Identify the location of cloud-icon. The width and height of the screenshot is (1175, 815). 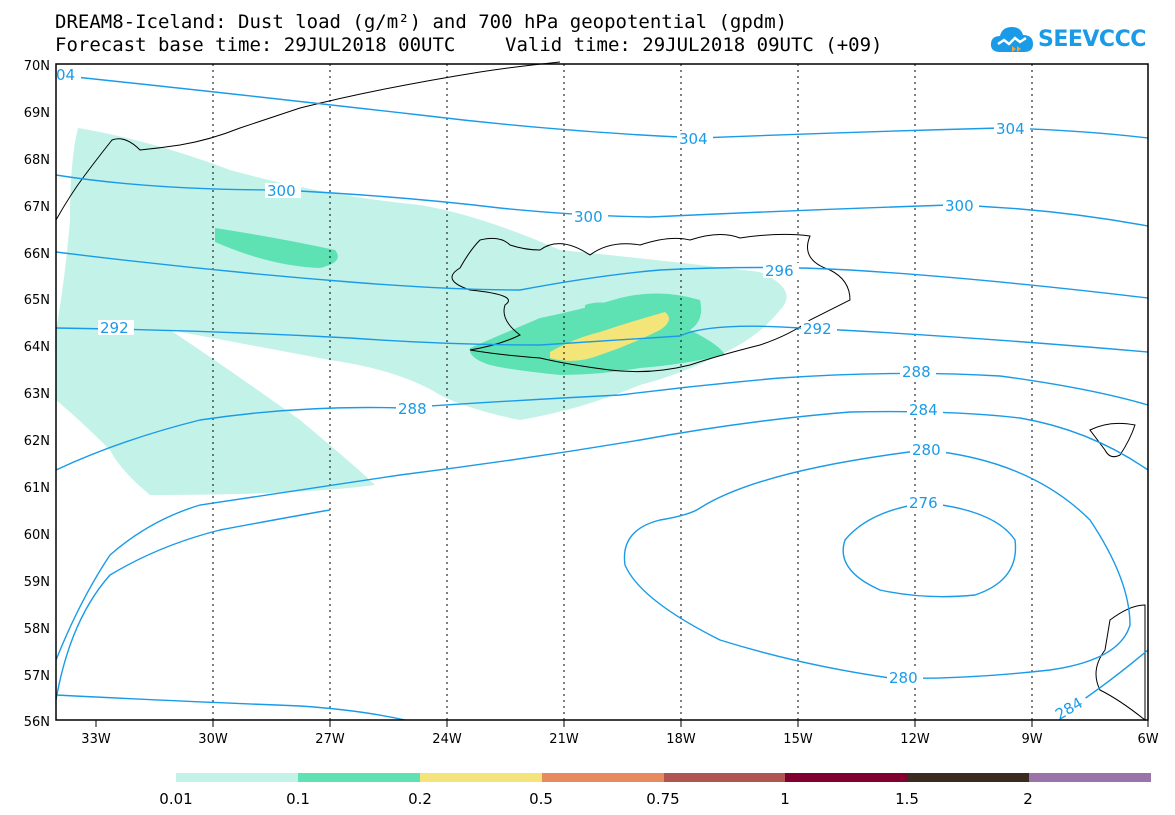
(1011, 39).